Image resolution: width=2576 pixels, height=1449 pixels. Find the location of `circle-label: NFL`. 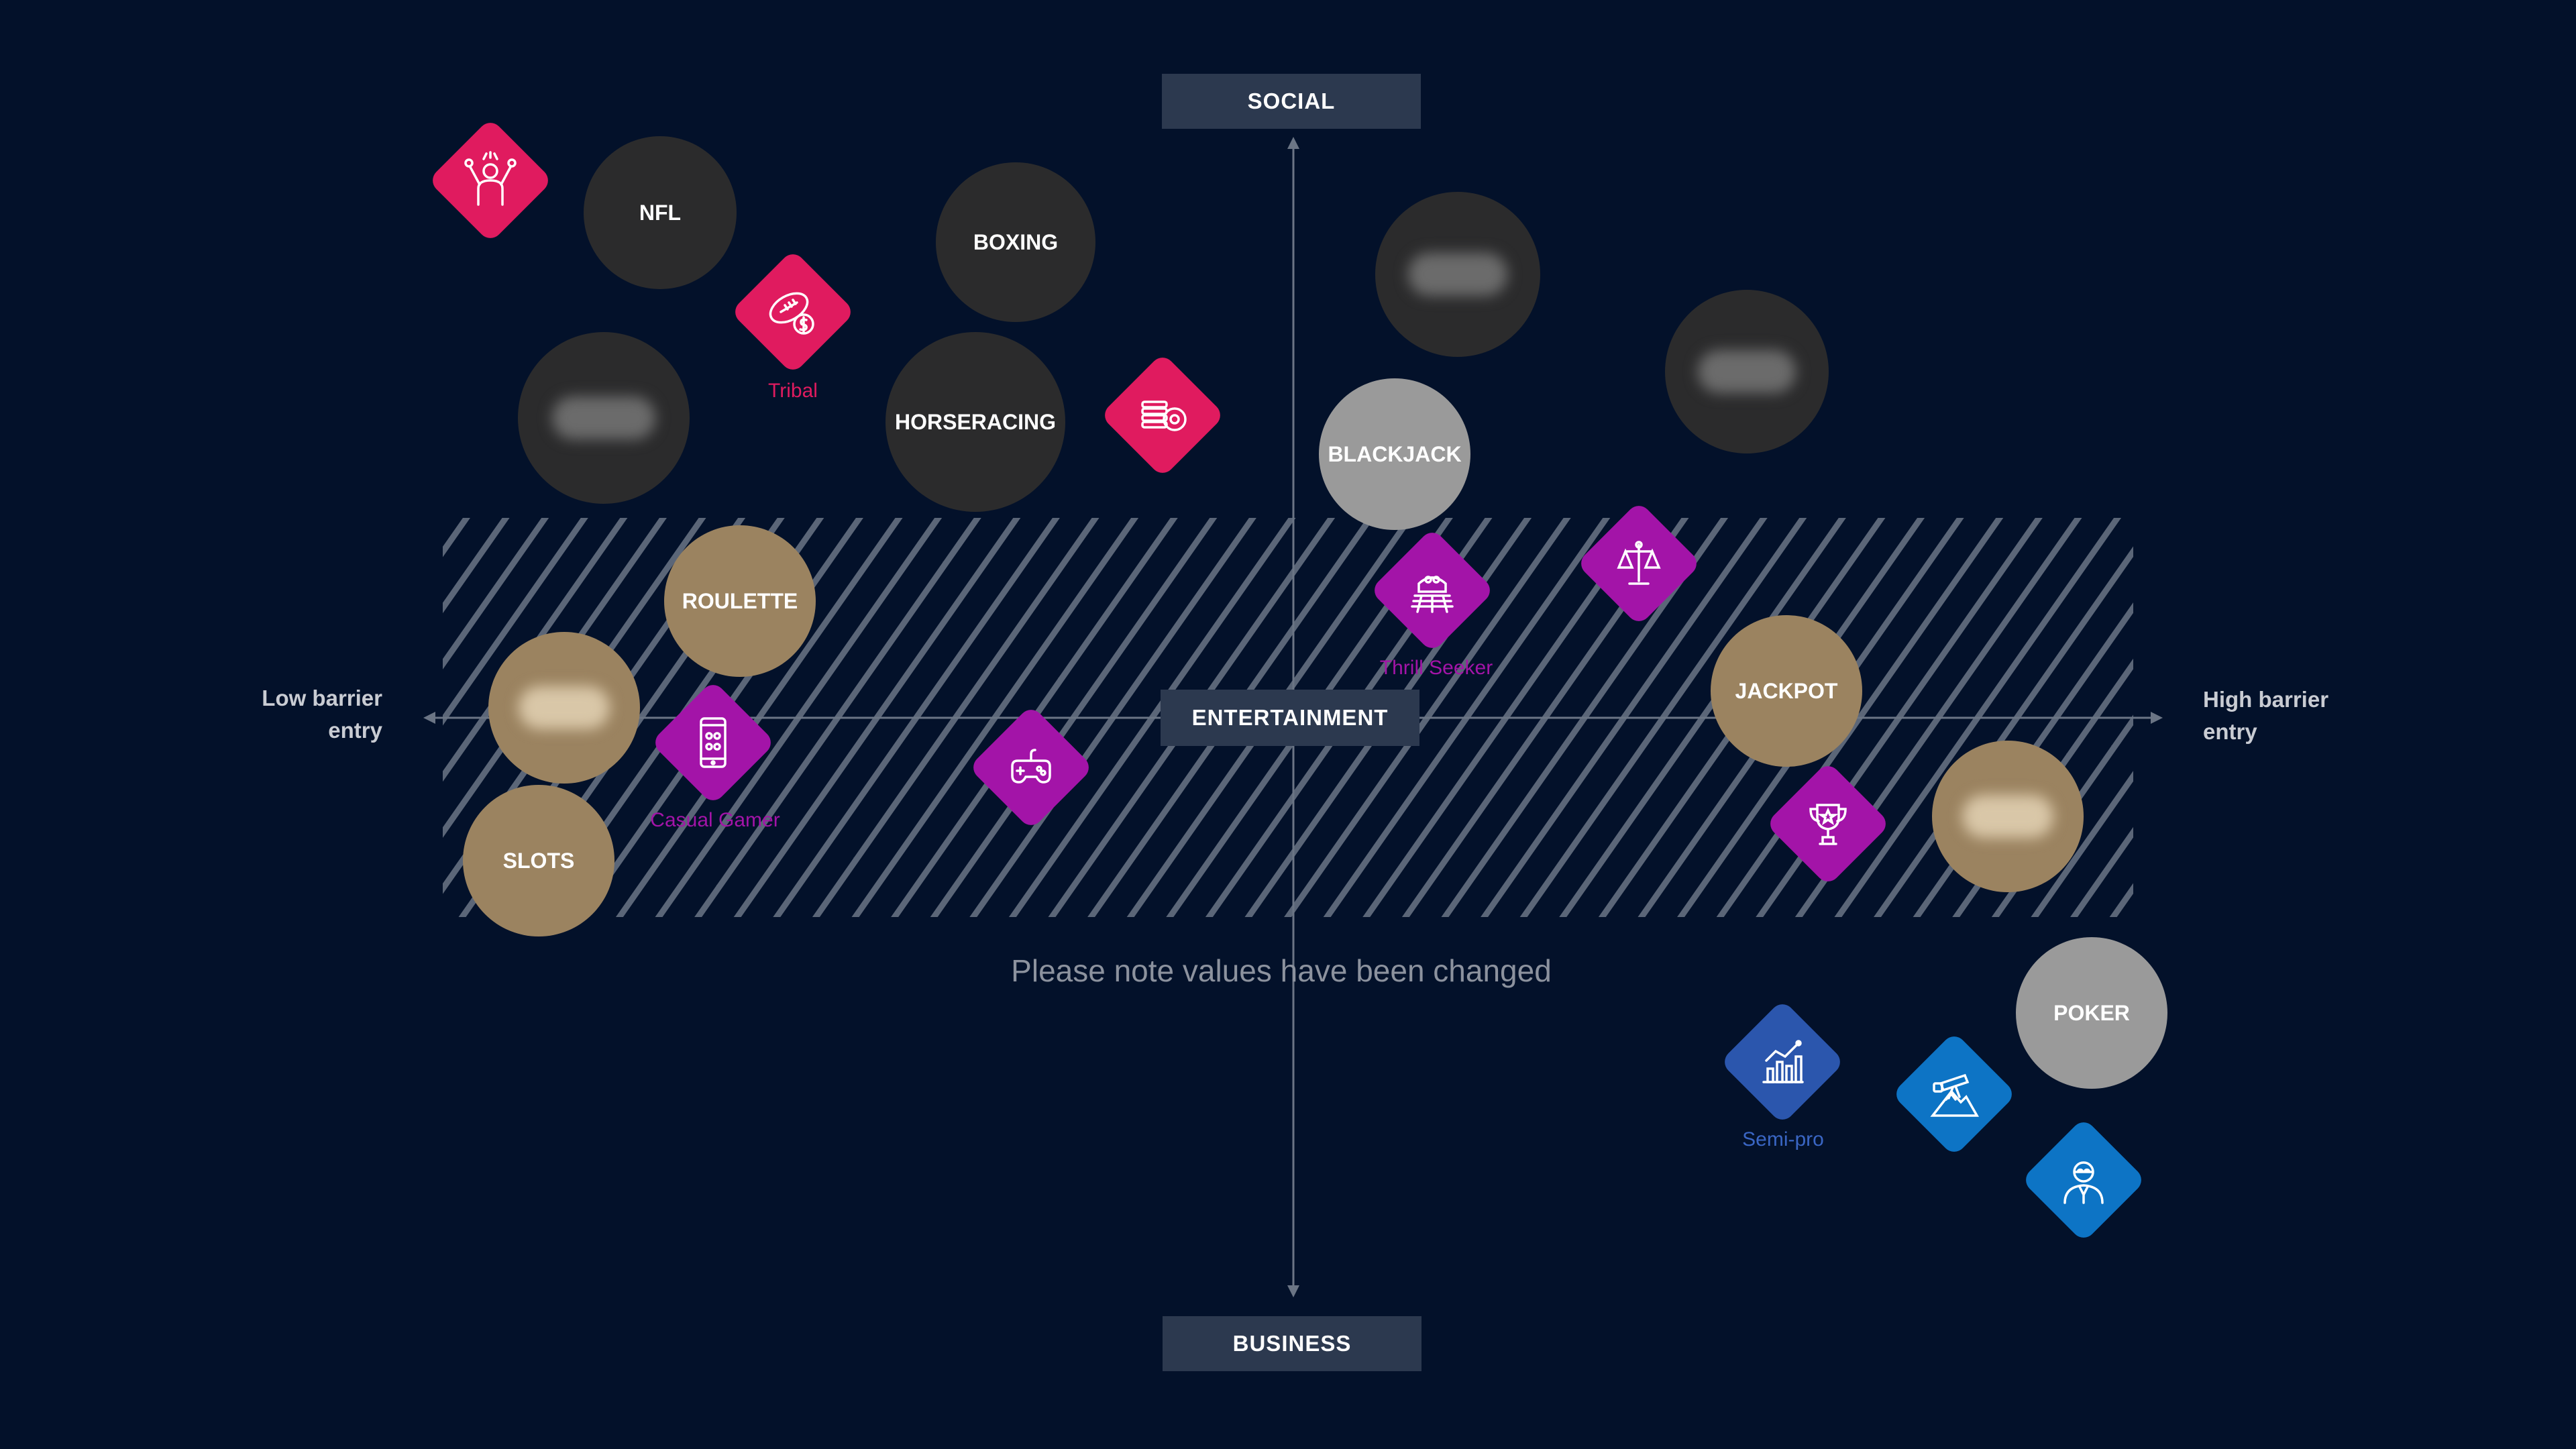

circle-label: NFL is located at coordinates (660, 212).